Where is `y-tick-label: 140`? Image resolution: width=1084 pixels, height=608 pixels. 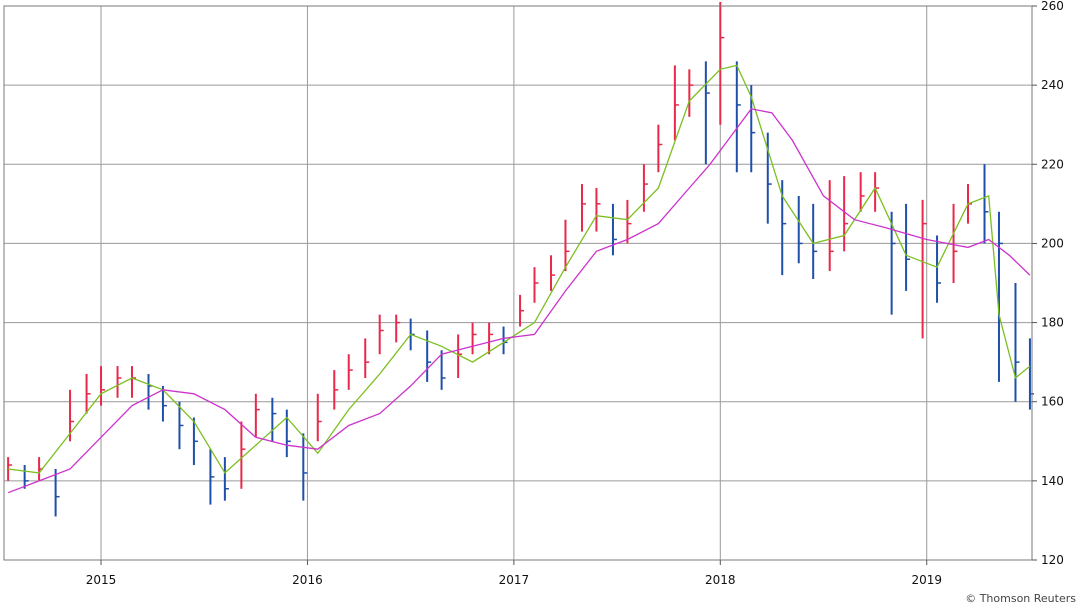 y-tick-label: 140 is located at coordinates (1052, 481).